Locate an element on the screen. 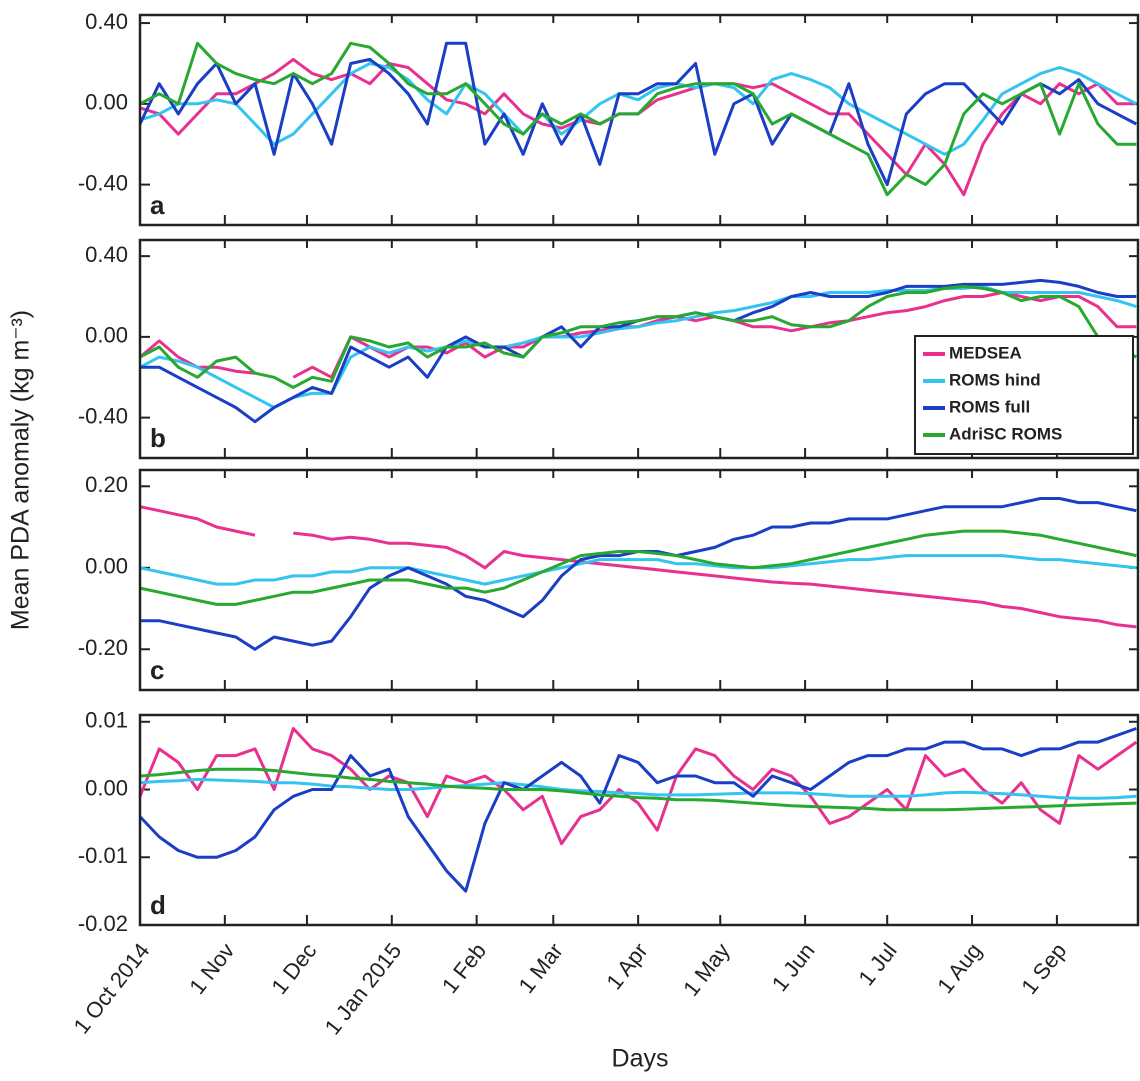 Image resolution: width=1140 pixels, height=1081 pixels. x-tick-label: 1 Nov is located at coordinates (211, 968).